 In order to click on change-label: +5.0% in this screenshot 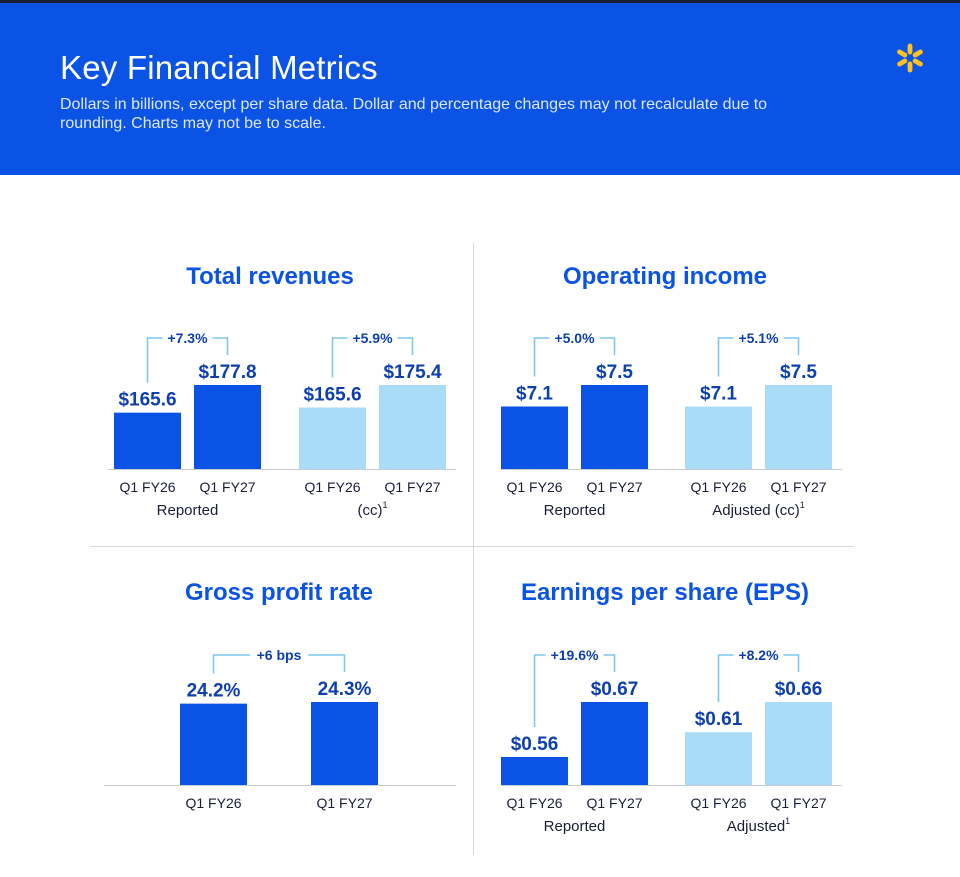, I will do `click(574, 338)`.